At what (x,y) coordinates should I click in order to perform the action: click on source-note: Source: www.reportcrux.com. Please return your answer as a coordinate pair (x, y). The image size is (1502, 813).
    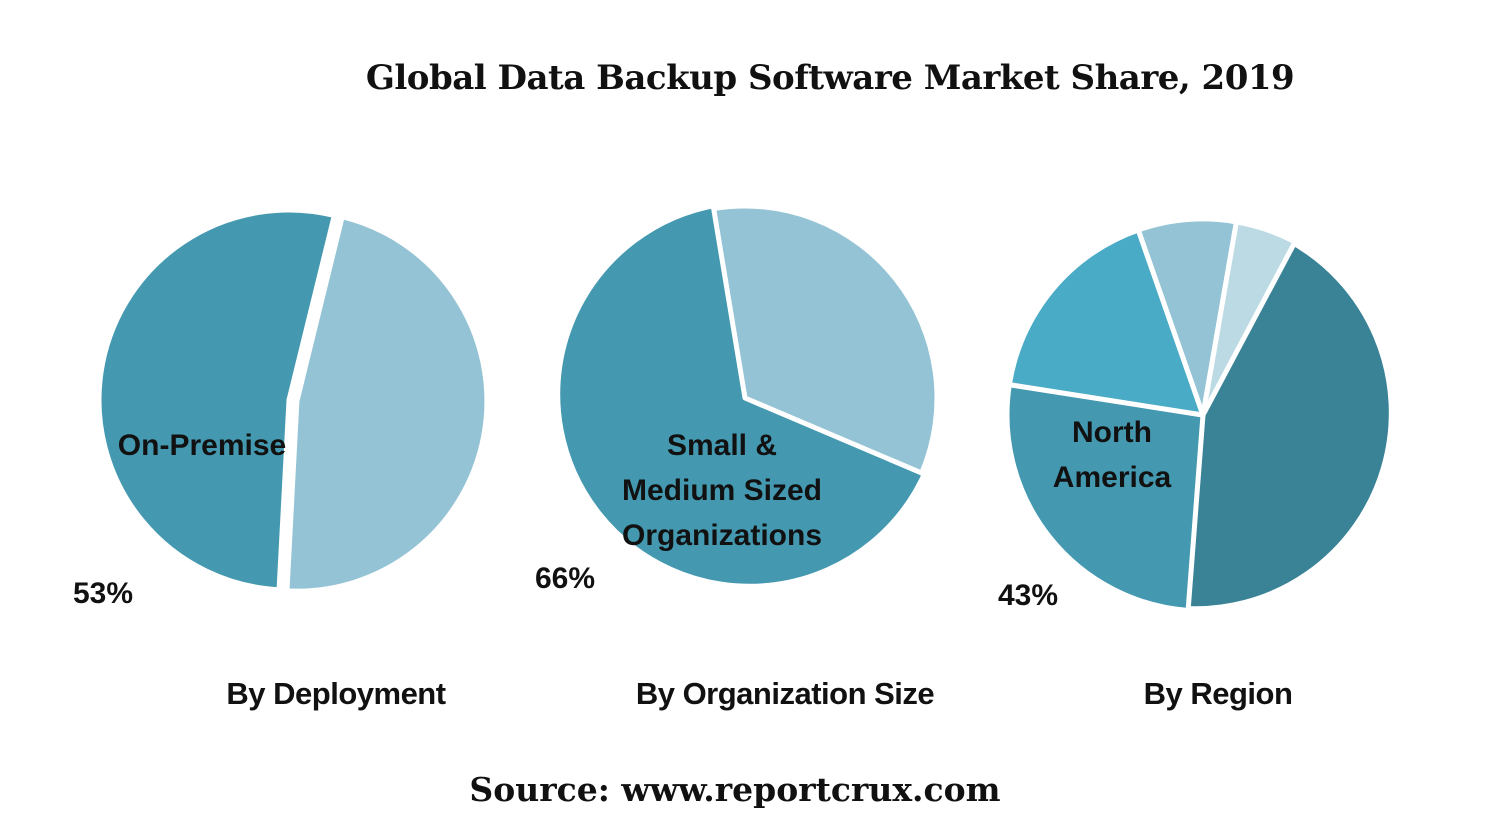
    Looking at the image, I should click on (735, 789).